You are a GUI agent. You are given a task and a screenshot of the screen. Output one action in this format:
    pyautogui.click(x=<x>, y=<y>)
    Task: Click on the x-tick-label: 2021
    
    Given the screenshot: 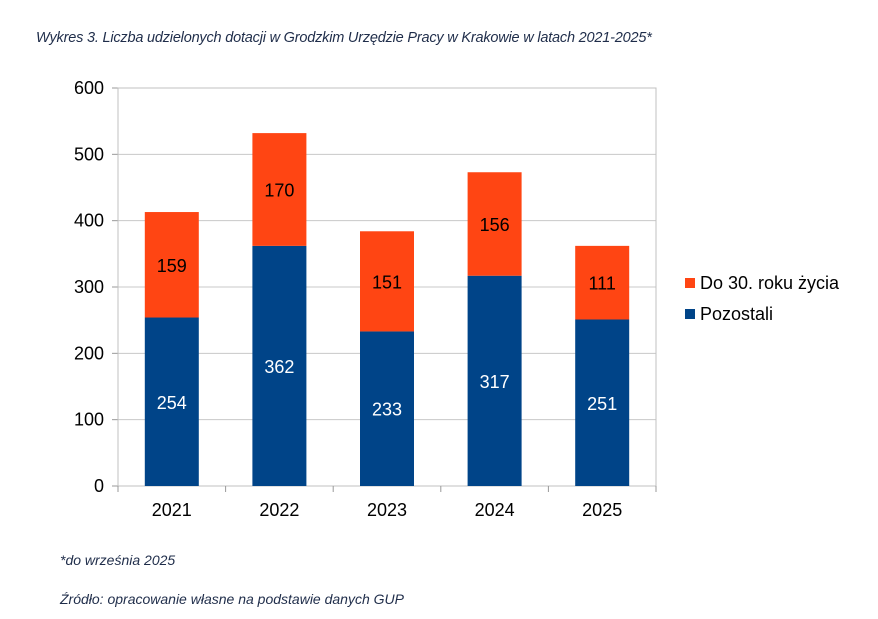 What is the action you would take?
    pyautogui.click(x=172, y=510)
    